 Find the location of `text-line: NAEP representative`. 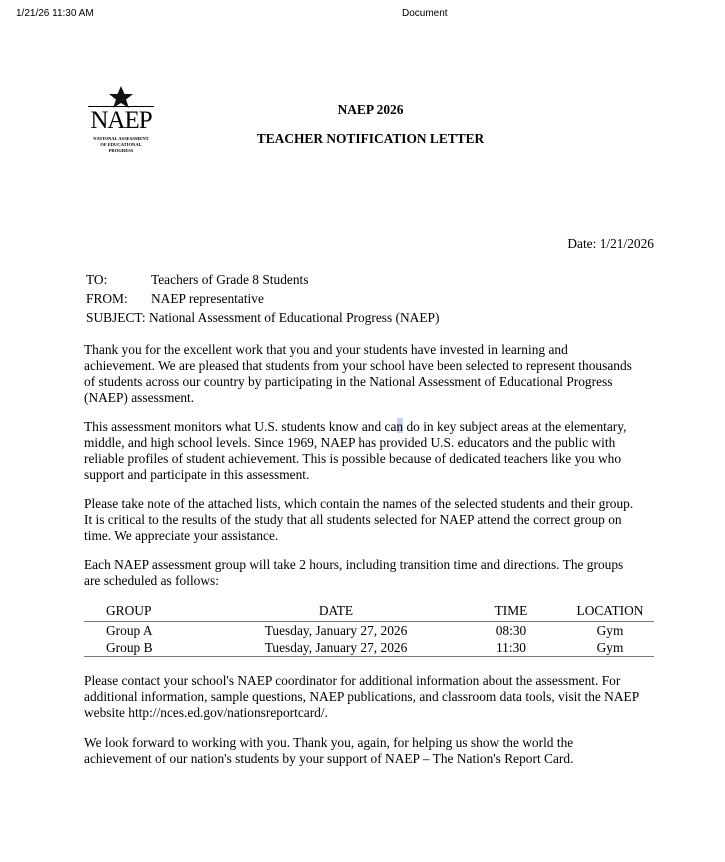

text-line: NAEP representative is located at coordinates (207, 298).